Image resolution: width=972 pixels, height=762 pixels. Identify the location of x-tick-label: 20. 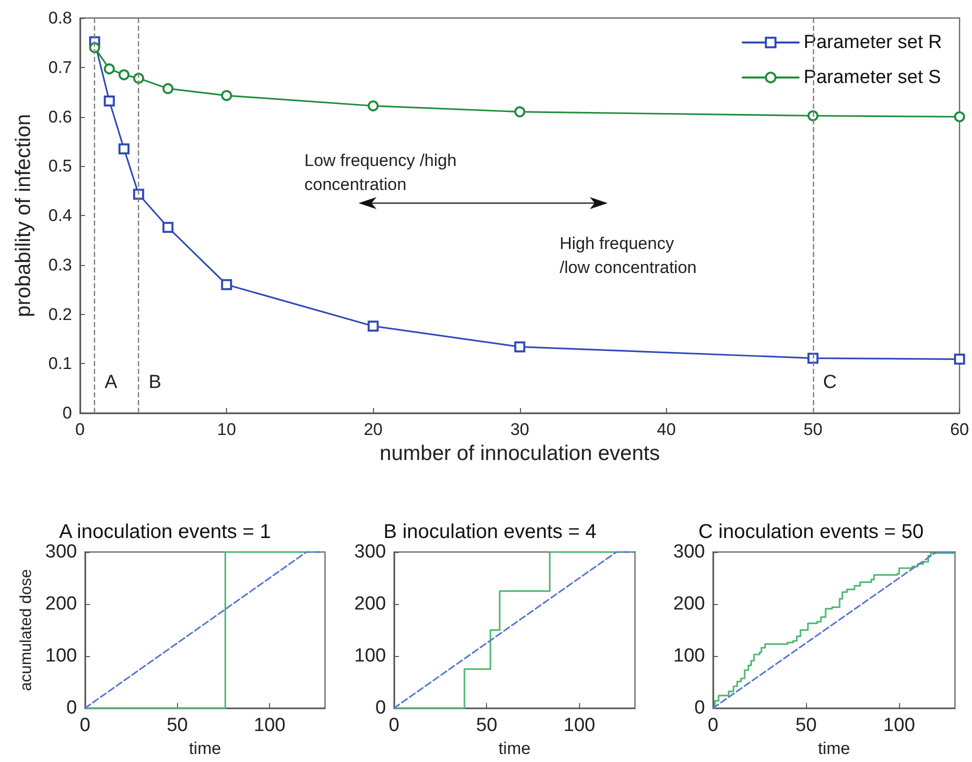
(373, 429).